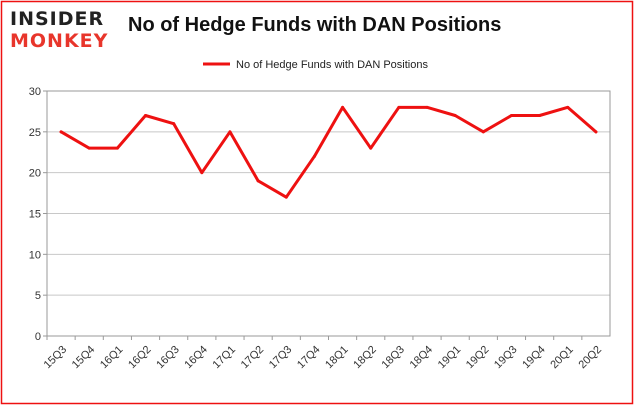  Describe the element at coordinates (315, 25) in the screenshot. I see `chart-title: No of Hedge Funds with DAN Positions` at that location.